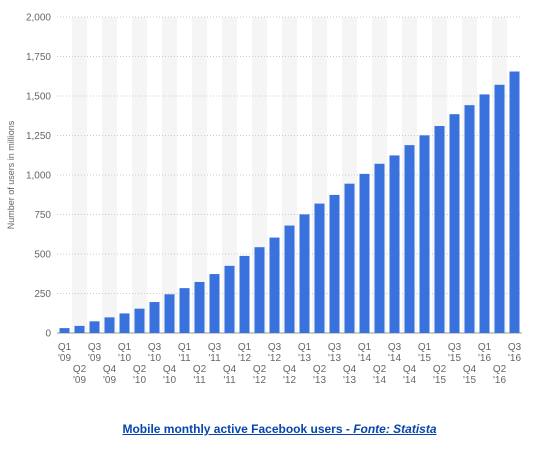 The height and width of the screenshot is (450, 559). Describe the element at coordinates (500, 375) in the screenshot. I see `x-tick-label: Q2'16` at that location.